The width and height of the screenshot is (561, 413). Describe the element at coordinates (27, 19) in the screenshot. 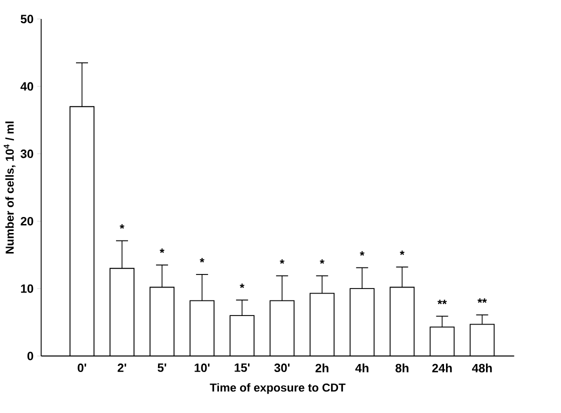

I see `y-tick-label: 50` at that location.